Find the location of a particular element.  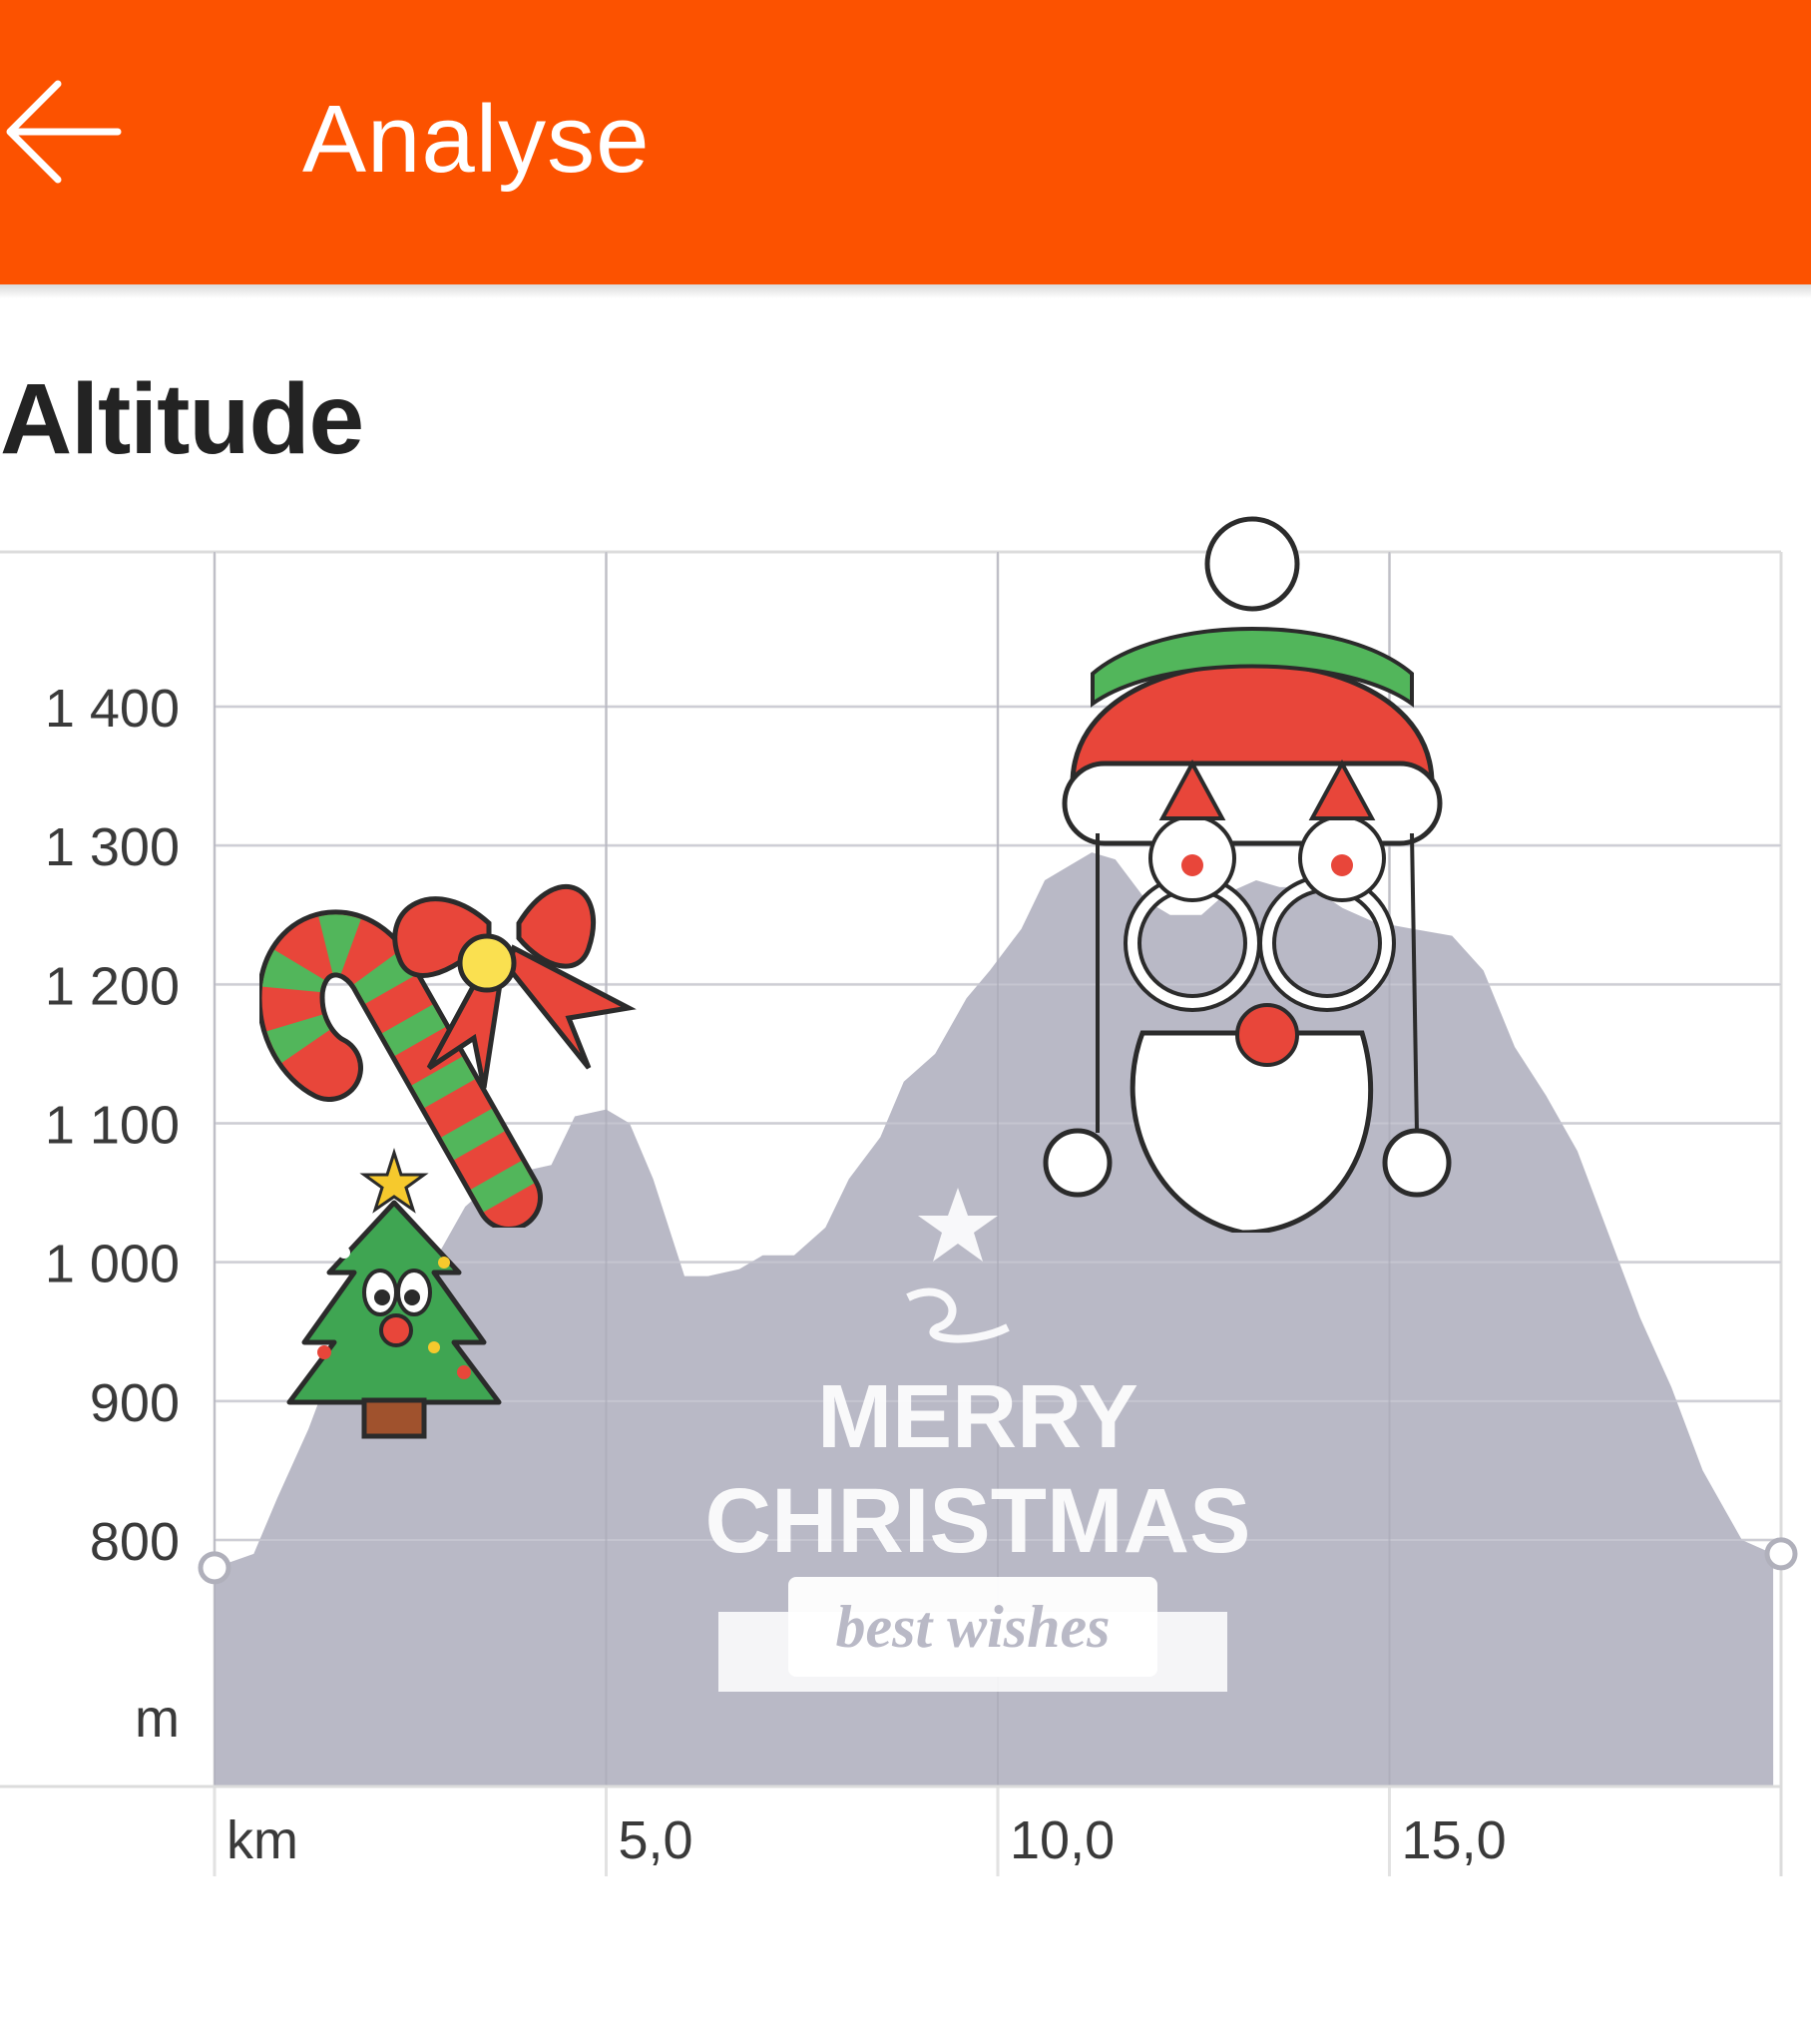

app-bar-shadow is located at coordinates (905, 291).